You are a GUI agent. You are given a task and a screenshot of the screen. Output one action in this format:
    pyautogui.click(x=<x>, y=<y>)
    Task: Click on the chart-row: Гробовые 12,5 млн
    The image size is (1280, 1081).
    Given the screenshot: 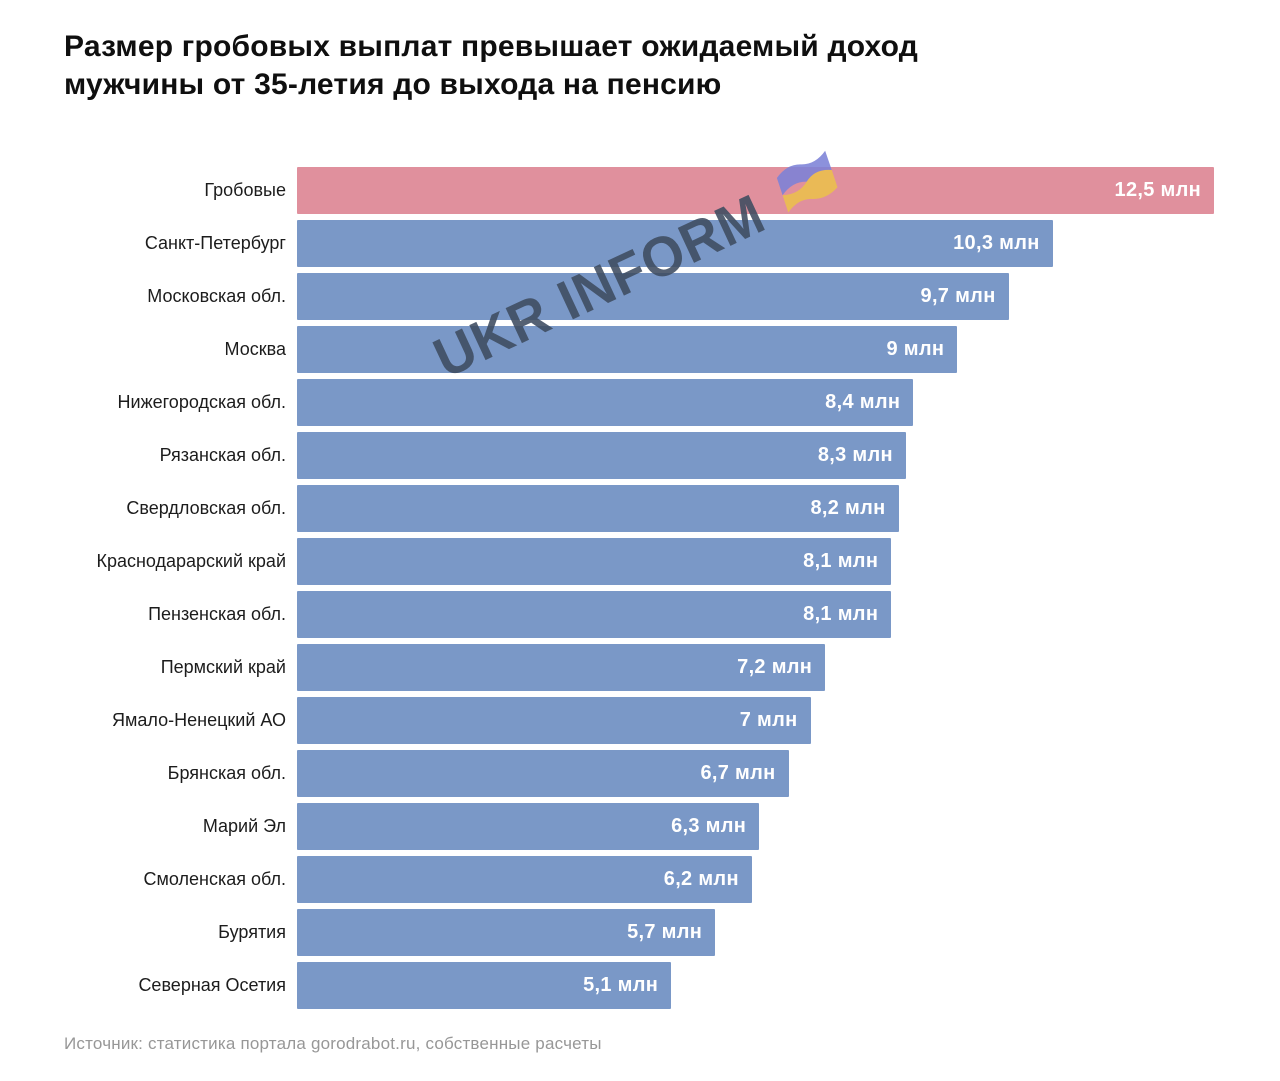 What is the action you would take?
    pyautogui.click(x=639, y=190)
    